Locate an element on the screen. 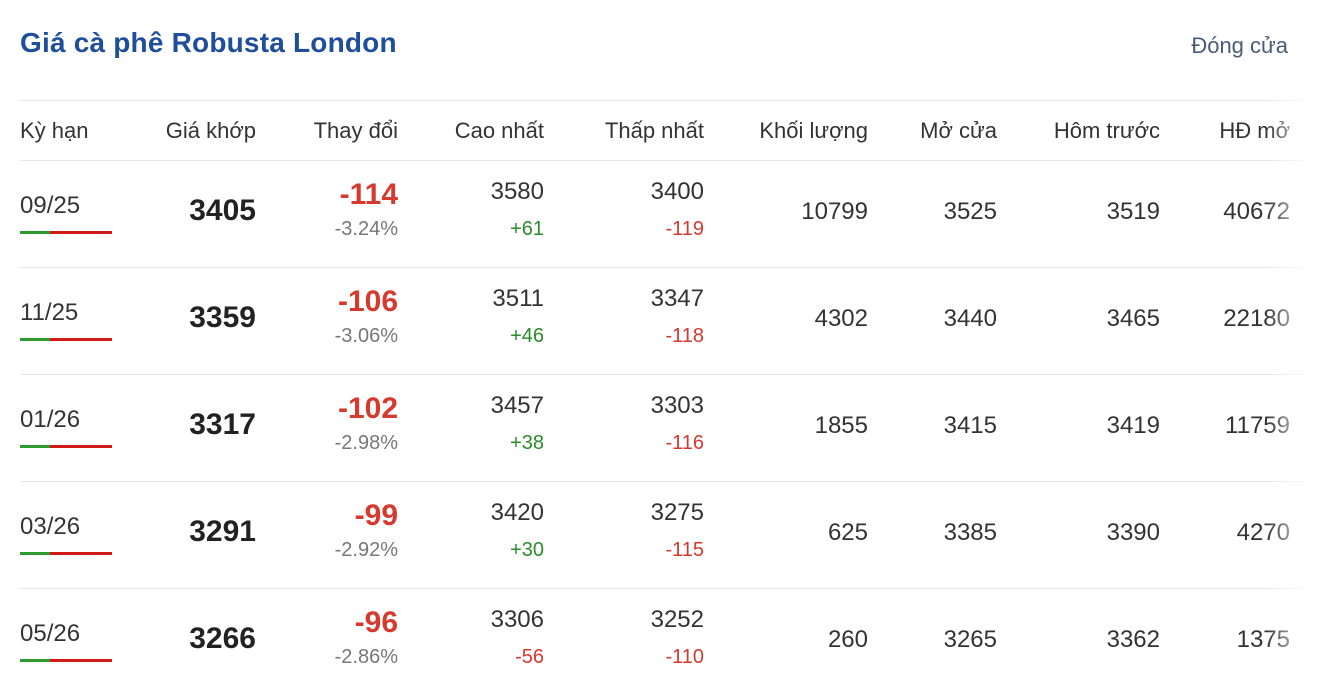 This screenshot has height=695, width=1324. prev-close-value: 3362 is located at coordinates (1133, 639).